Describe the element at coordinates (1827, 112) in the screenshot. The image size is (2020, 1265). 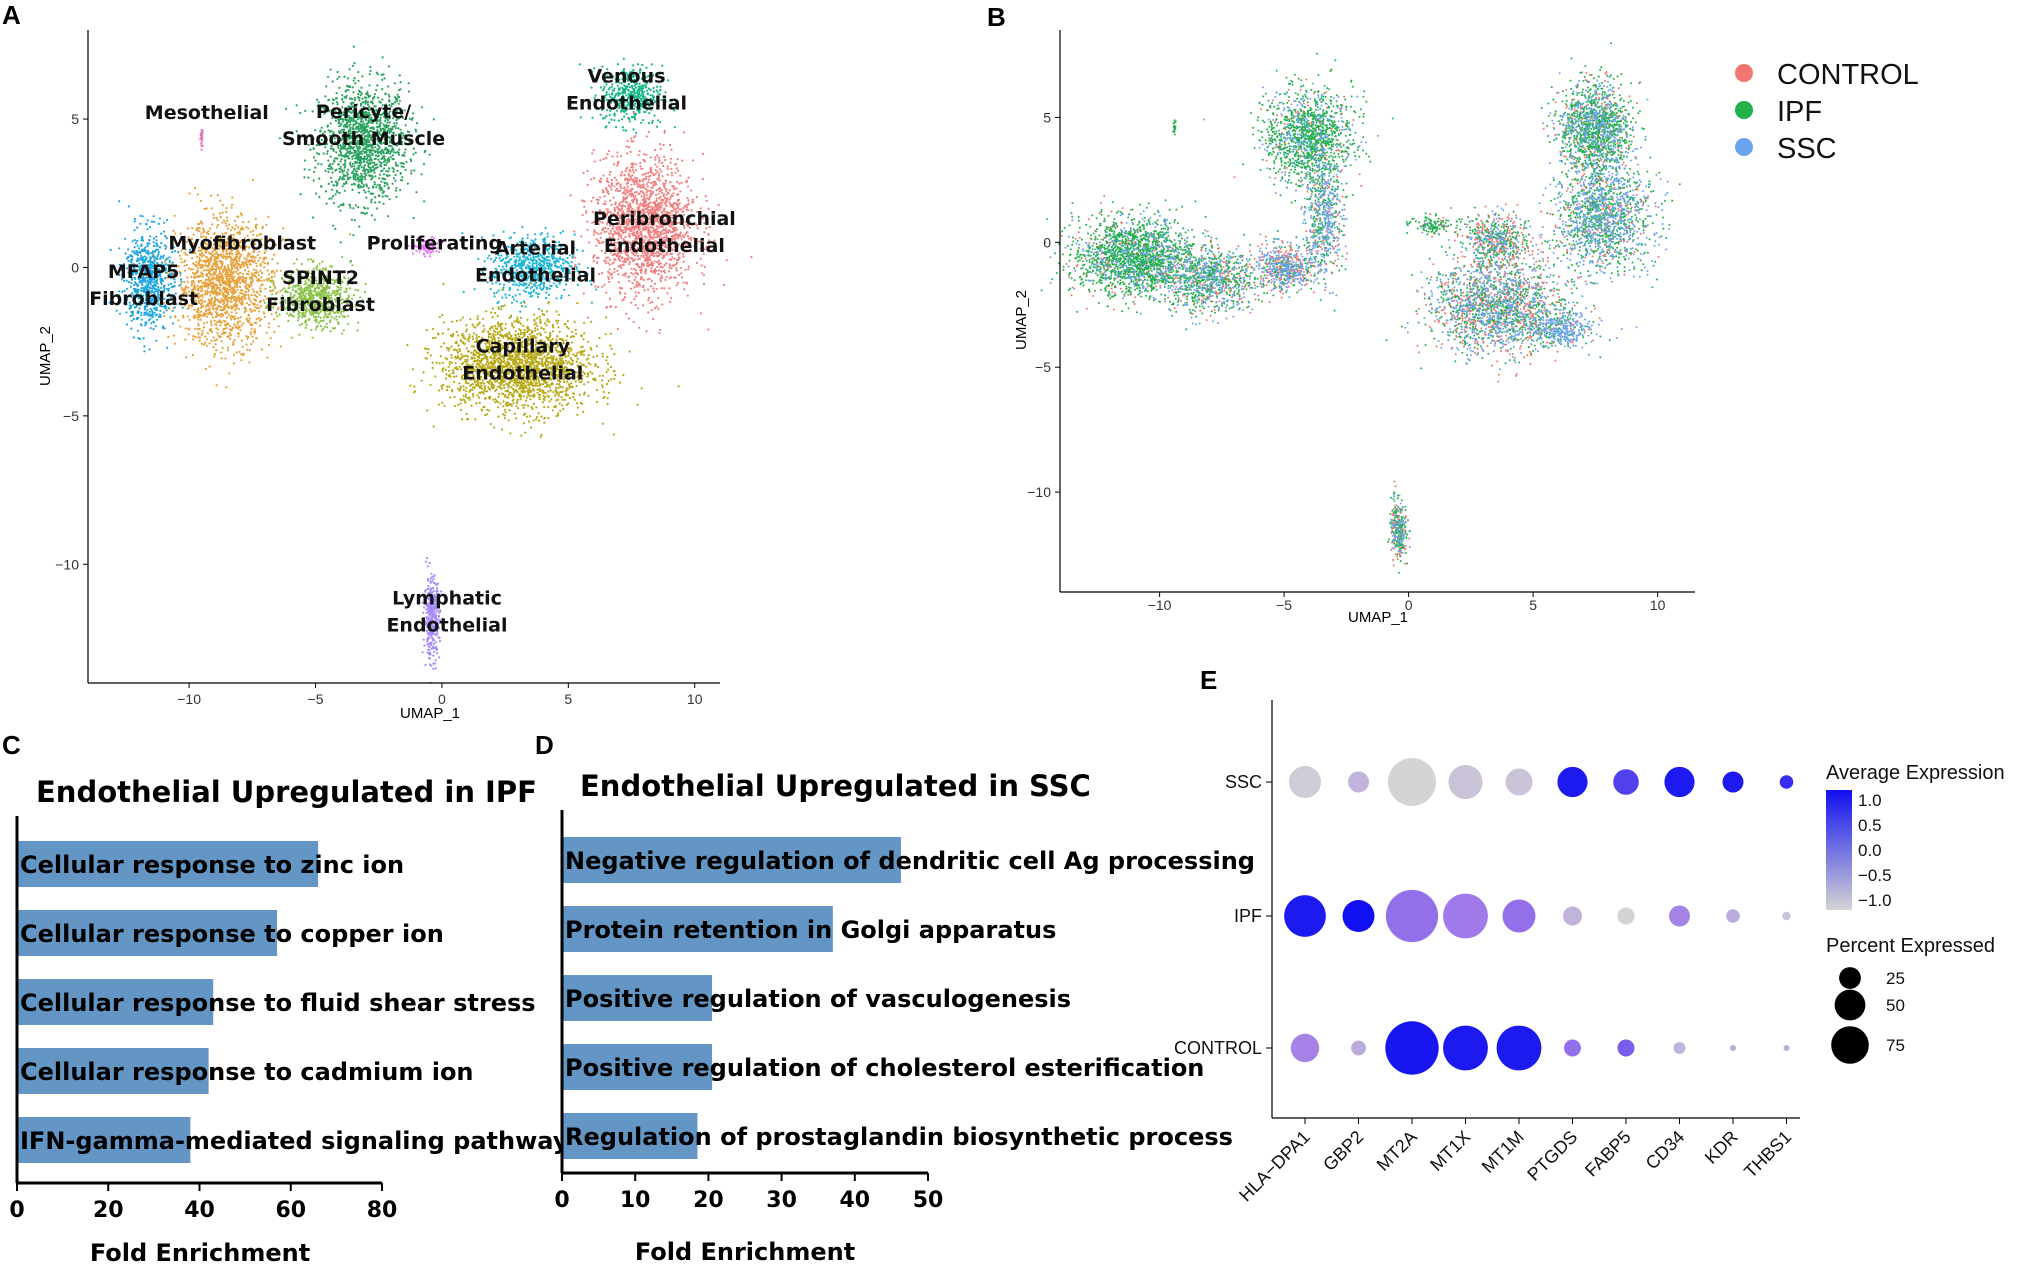
I see `umap-b-legend: CONTROL IPF SSC` at that location.